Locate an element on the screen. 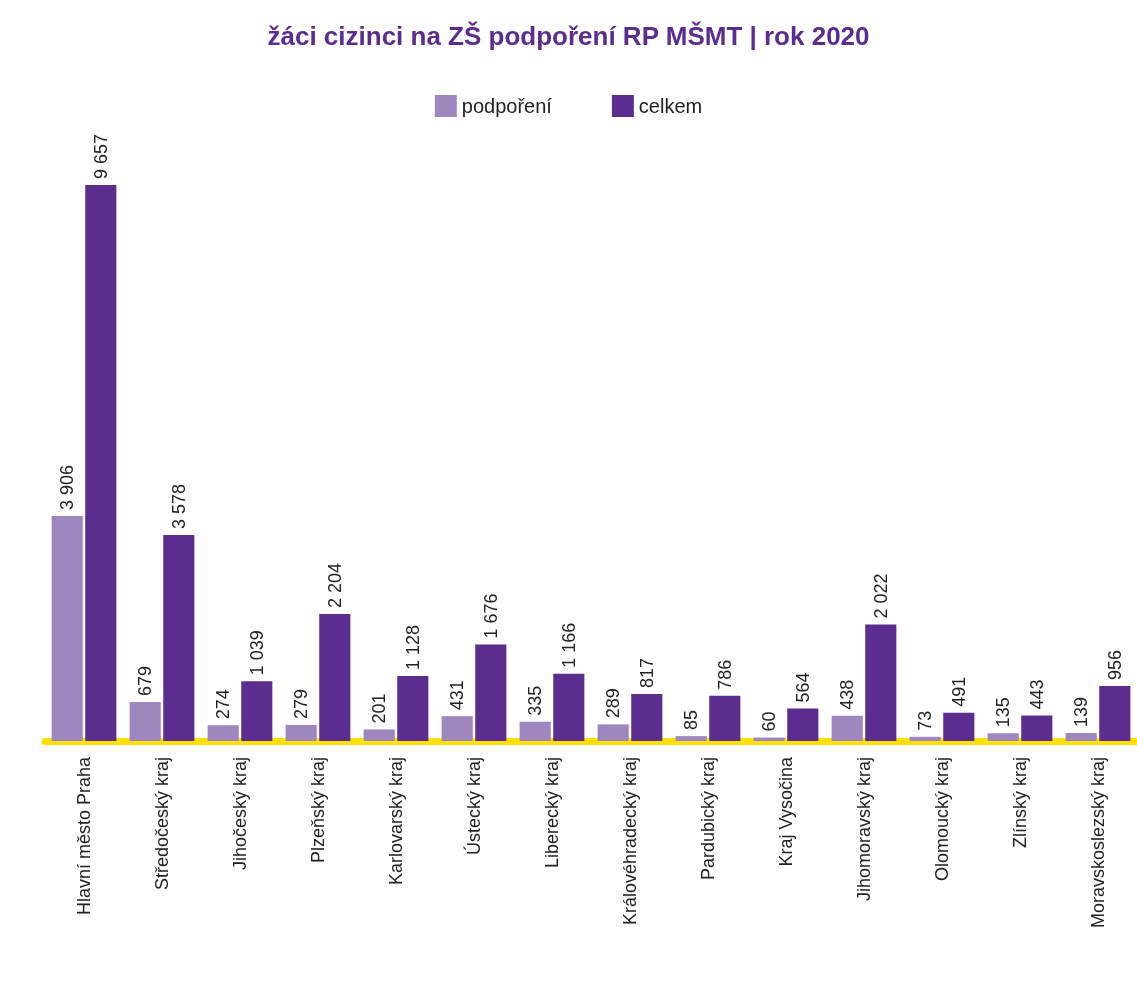 The height and width of the screenshot is (981, 1137). data-label: 9 657 is located at coordinates (100, 156).